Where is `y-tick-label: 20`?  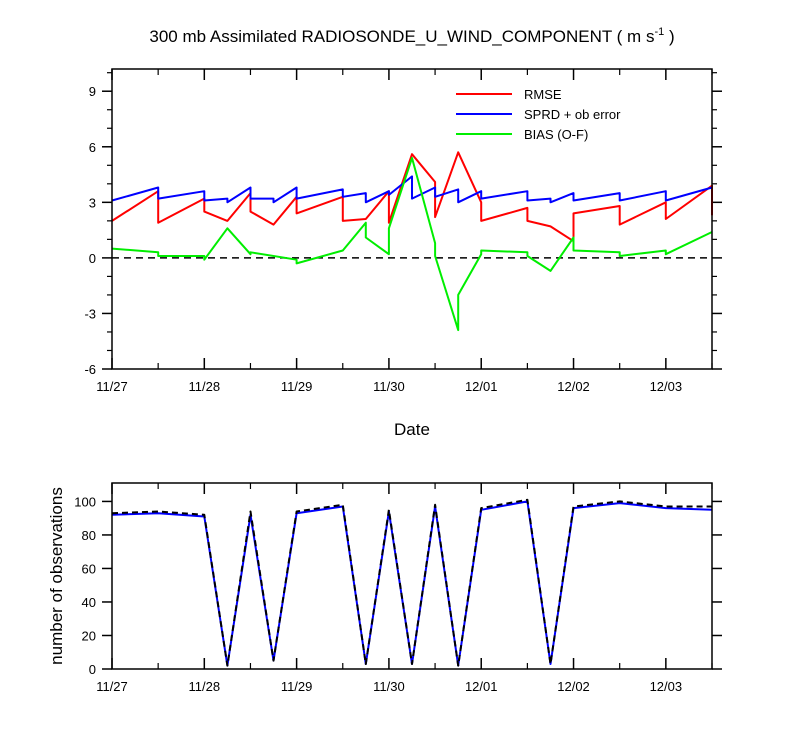
y-tick-label: 20 is located at coordinates (89, 635).